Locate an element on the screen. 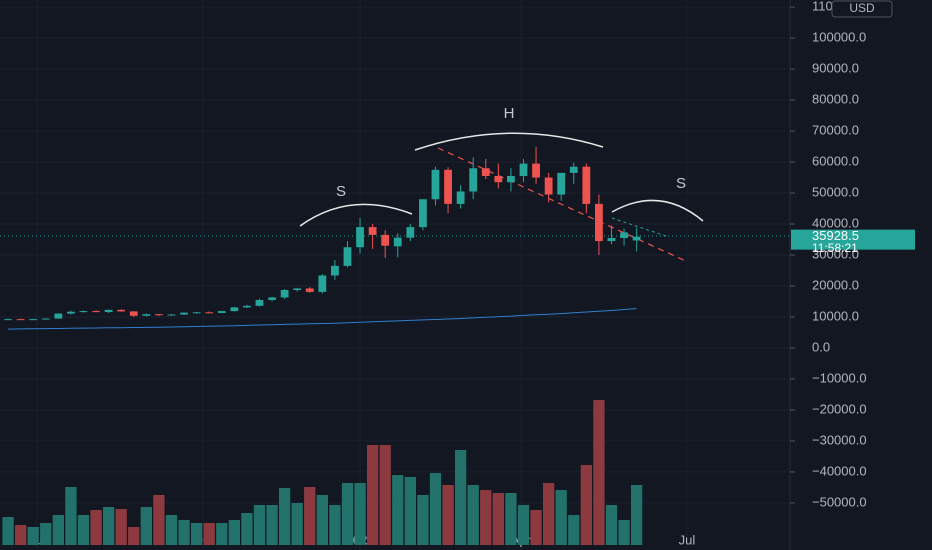  y-tick-label: 60000.0 is located at coordinates (835, 160).